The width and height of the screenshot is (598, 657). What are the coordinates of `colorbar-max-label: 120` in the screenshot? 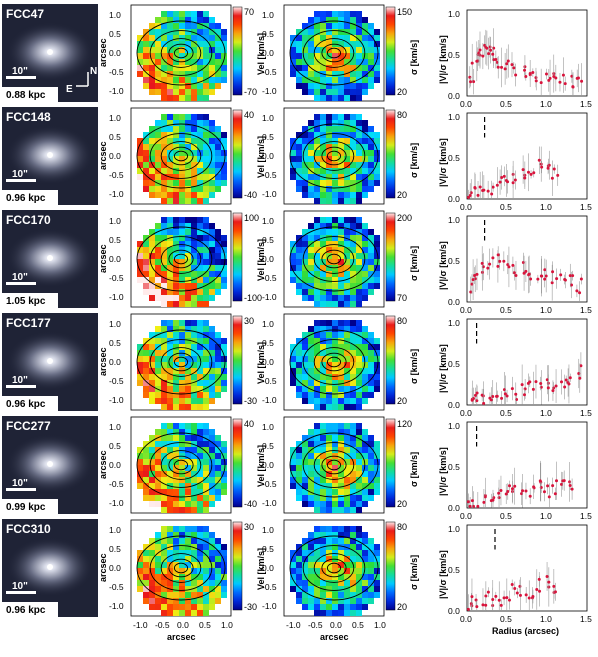 It's located at (404, 424).